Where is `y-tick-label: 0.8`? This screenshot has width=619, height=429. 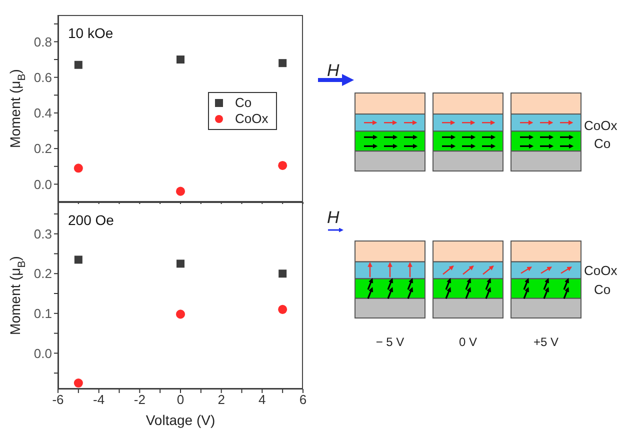
y-tick-label: 0.8 is located at coordinates (43, 42).